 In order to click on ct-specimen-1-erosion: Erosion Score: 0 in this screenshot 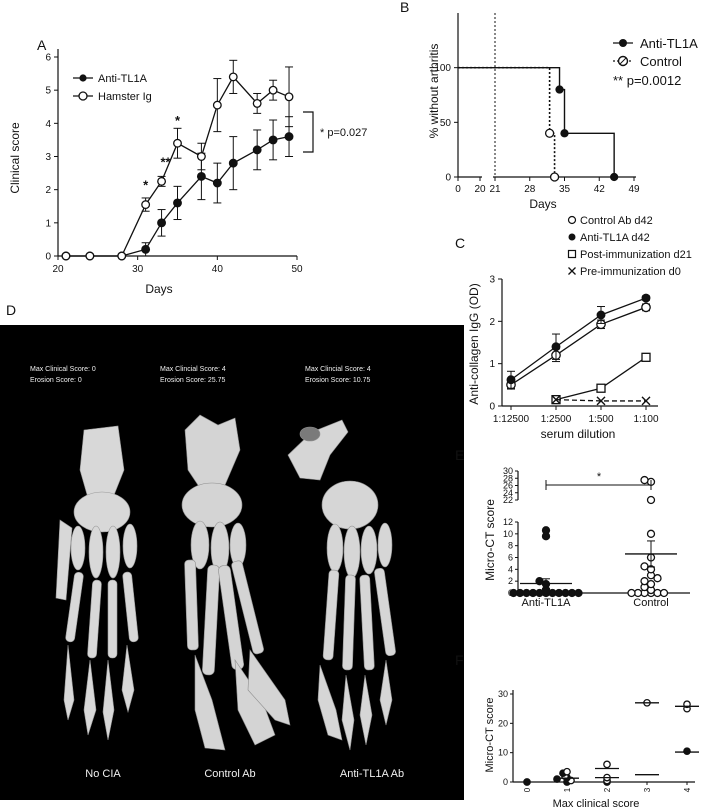, I will do `click(56, 380)`.